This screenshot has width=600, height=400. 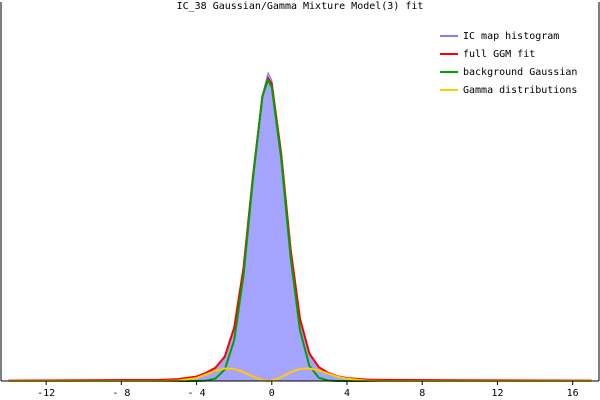 What do you see at coordinates (511, 36) in the screenshot?
I see `legend-label: IC map histogram` at bounding box center [511, 36].